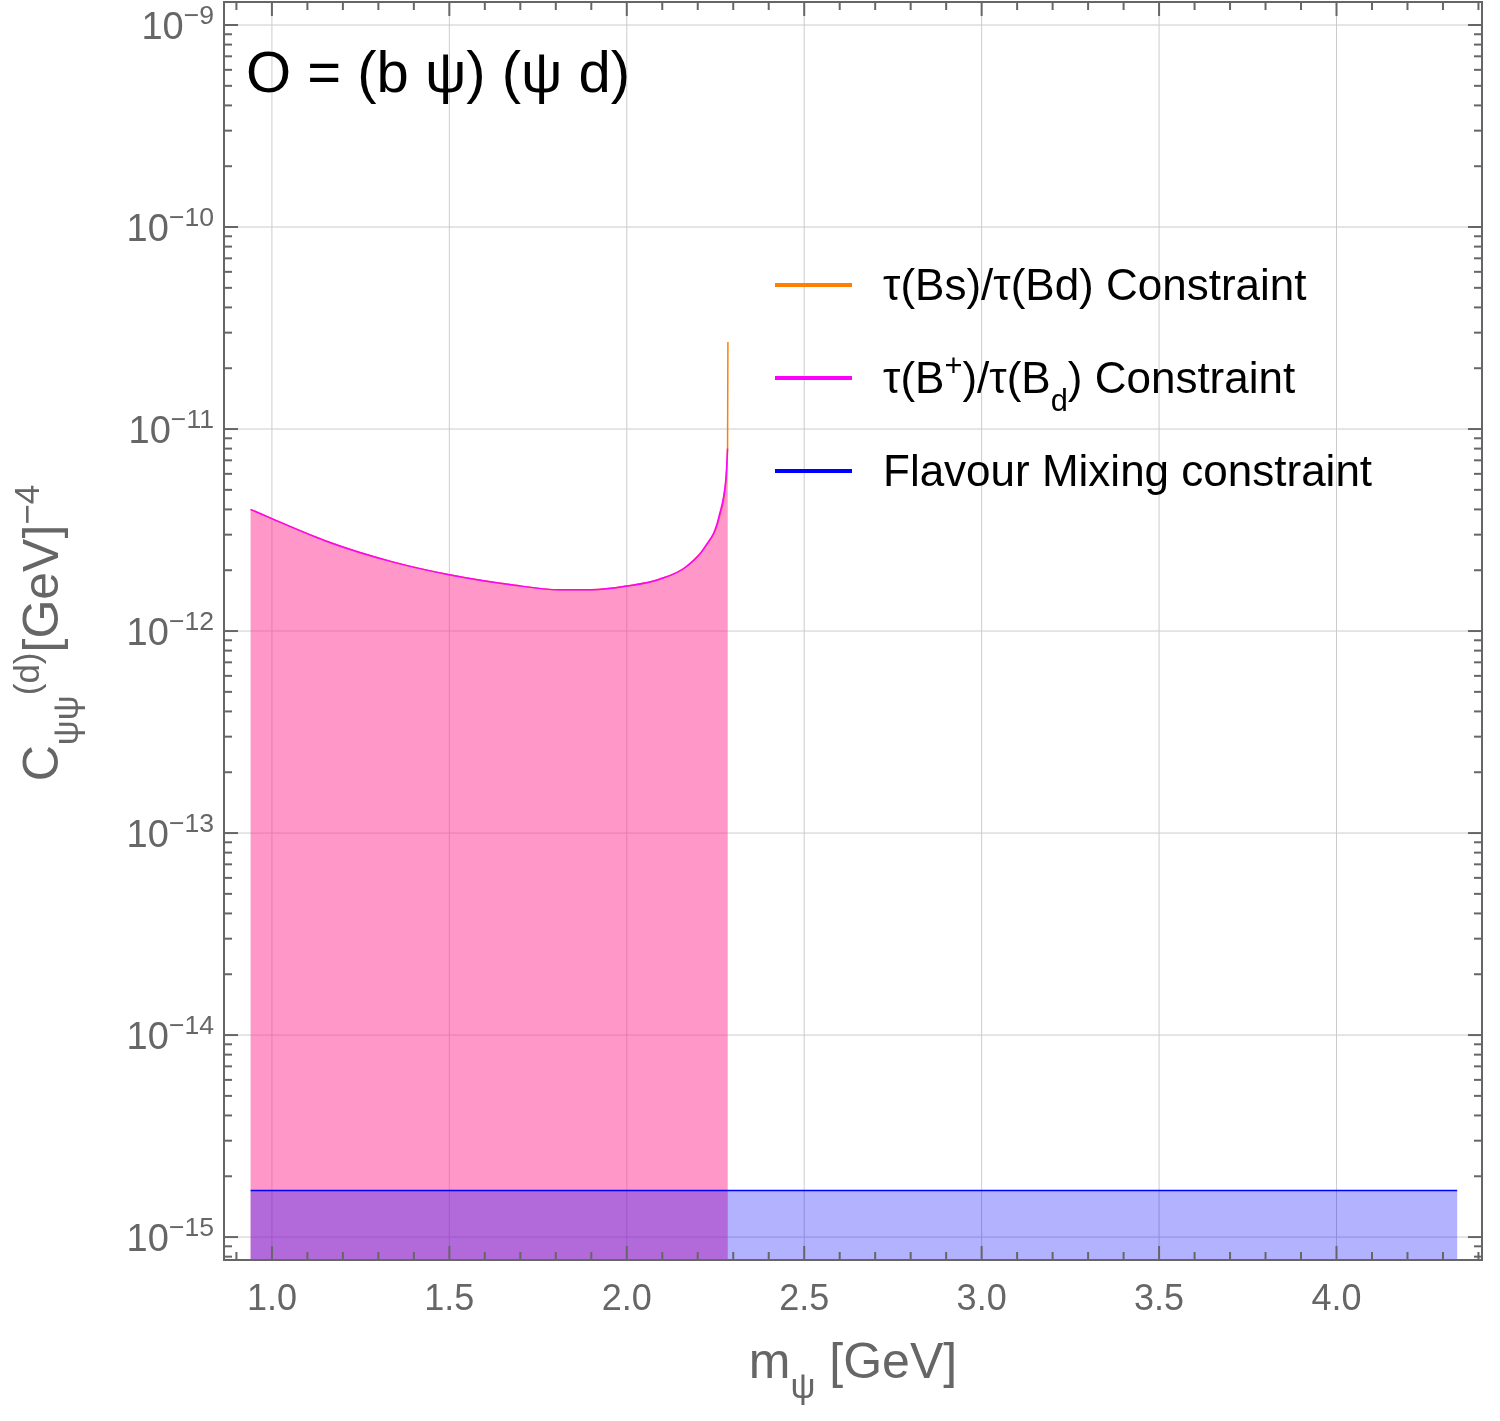 Image resolution: width=1500 pixels, height=1421 pixels. I want to click on y-tick-label: 10$^{−11}$, so click(171, 428).